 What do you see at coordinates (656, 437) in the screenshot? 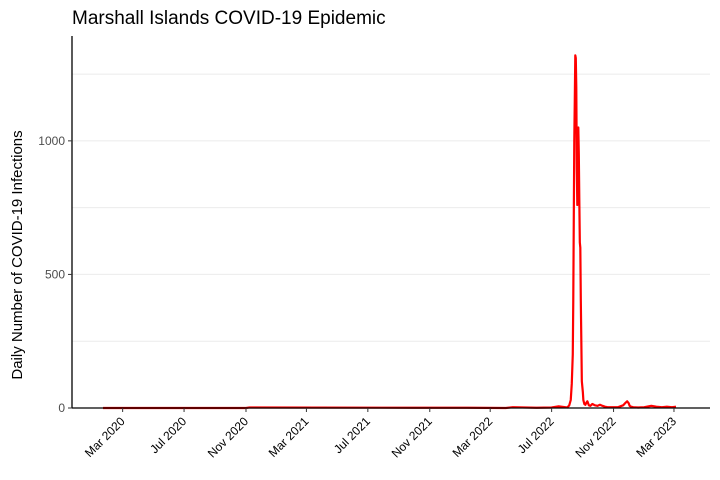
I see `x-tick-label: Mar 2023` at bounding box center [656, 437].